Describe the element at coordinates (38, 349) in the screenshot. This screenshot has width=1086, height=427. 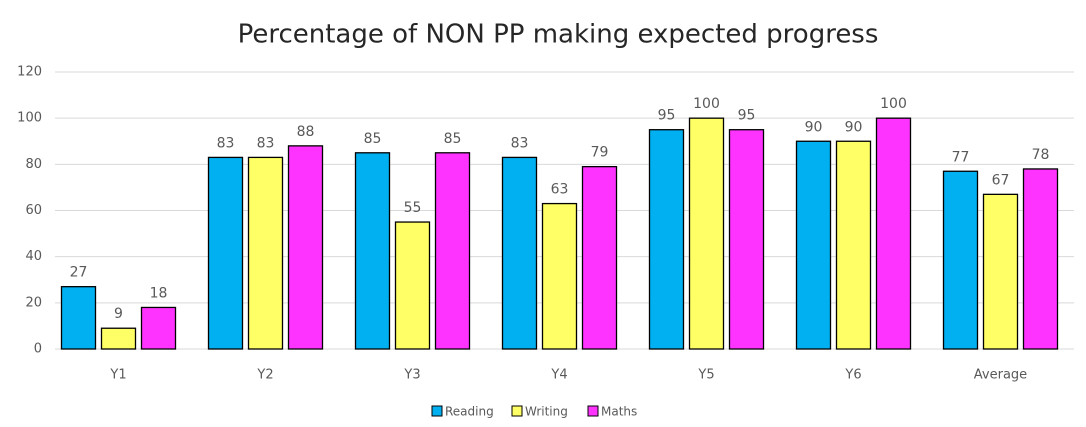
I see `y-tick-label: 0` at that location.